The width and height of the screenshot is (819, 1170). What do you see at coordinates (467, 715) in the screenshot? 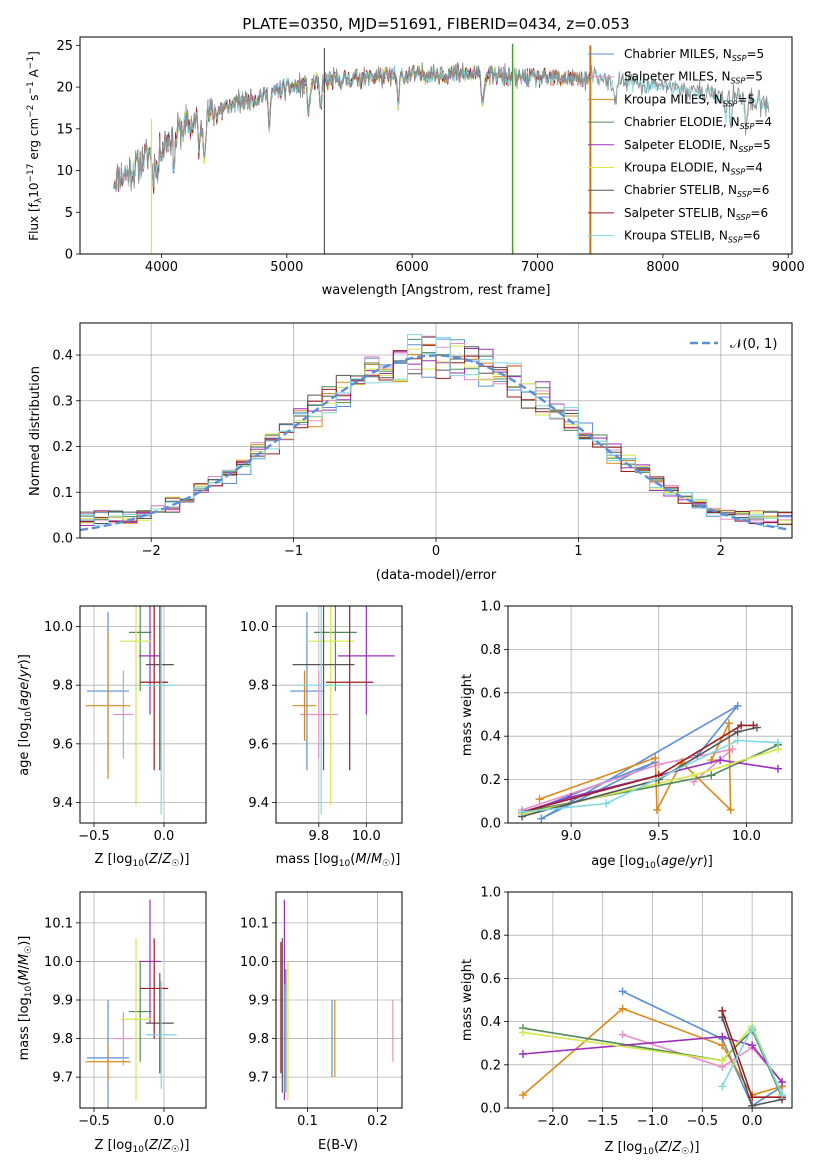
I see `weight-age-ylabel: mass weight` at bounding box center [467, 715].